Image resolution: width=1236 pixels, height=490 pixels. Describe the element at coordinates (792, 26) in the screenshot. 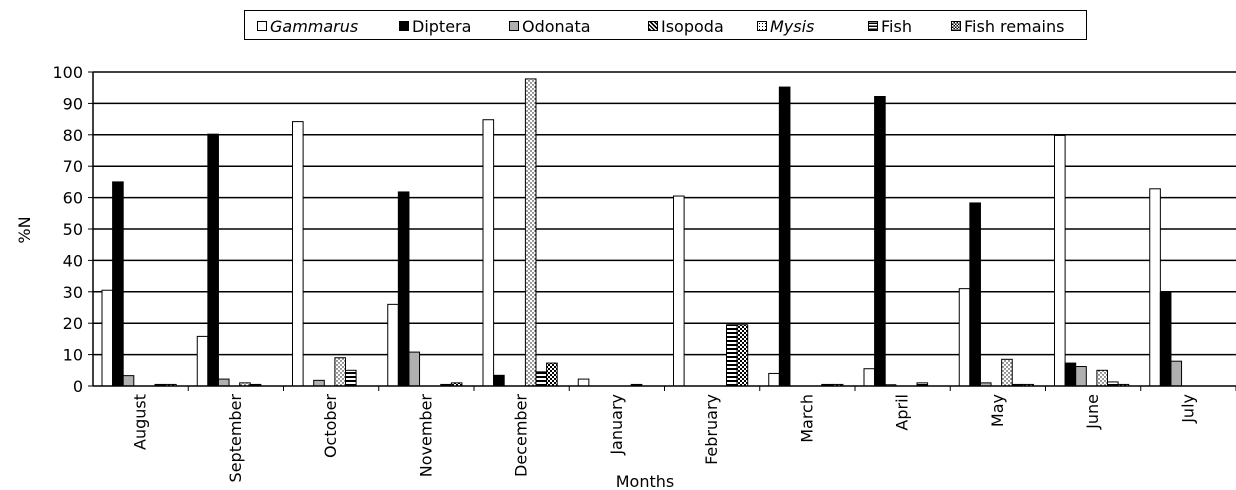

I see `legend-label-mysis: Mysis` at that location.